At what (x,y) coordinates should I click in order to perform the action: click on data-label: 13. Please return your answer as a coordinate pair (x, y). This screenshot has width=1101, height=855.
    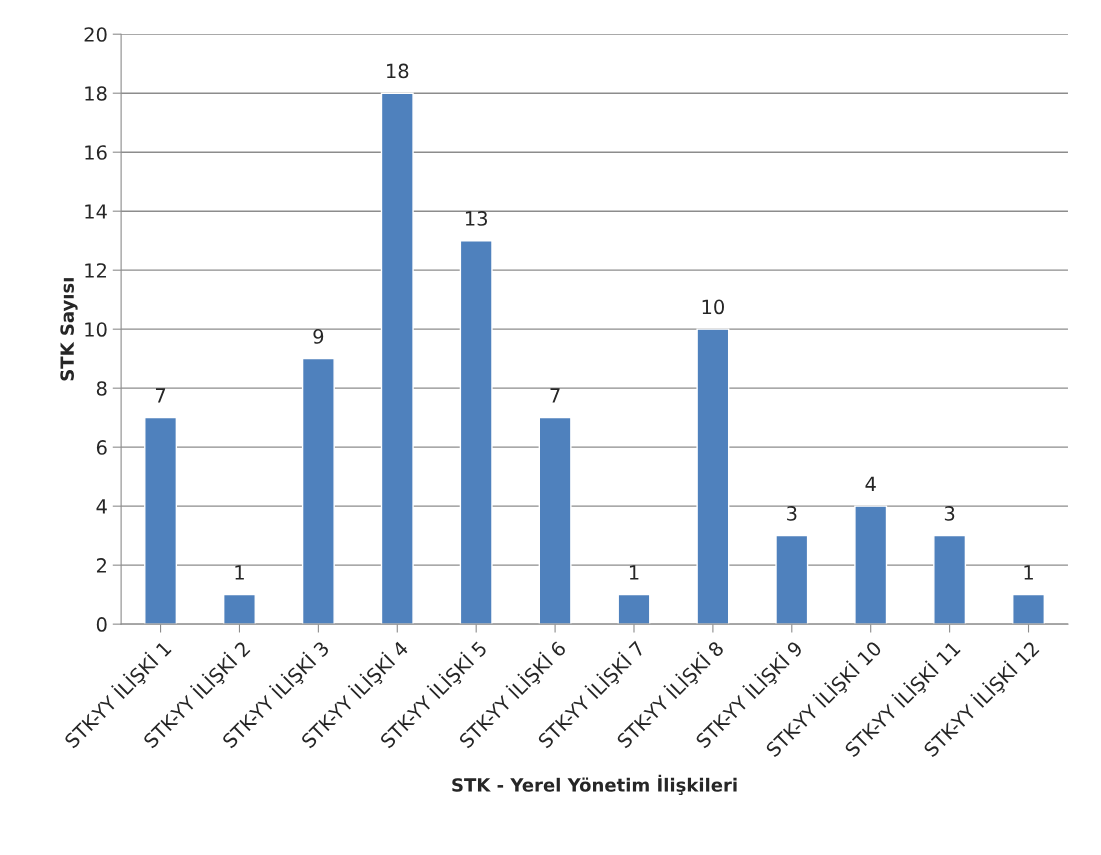
    Looking at the image, I should click on (476, 218).